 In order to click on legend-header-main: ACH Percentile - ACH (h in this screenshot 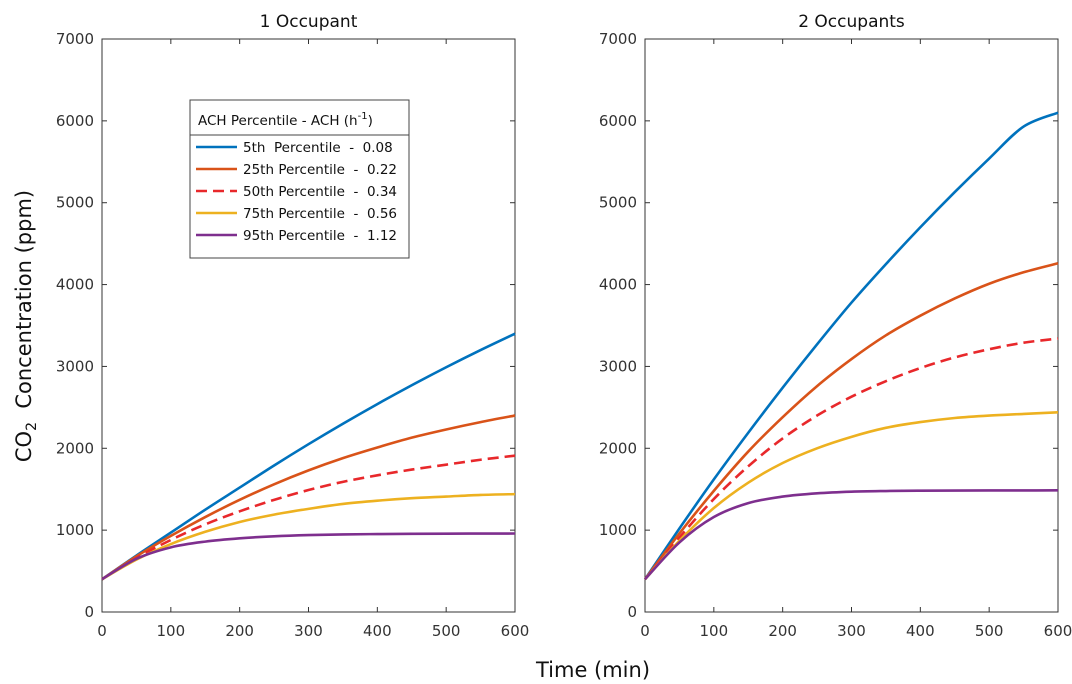, I will do `click(278, 121)`.